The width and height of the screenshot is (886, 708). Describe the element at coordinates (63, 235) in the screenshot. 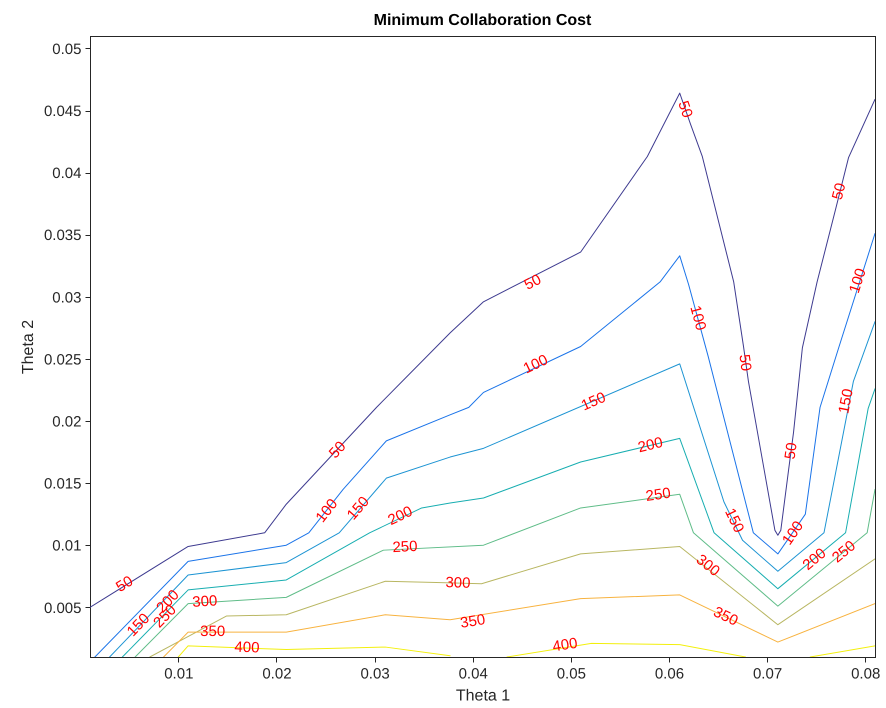

I see `y-tick-label: 0.035` at that location.